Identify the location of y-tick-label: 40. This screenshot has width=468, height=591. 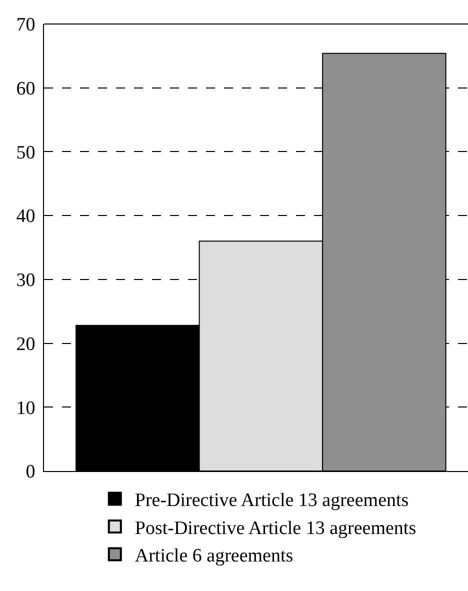
(26, 217).